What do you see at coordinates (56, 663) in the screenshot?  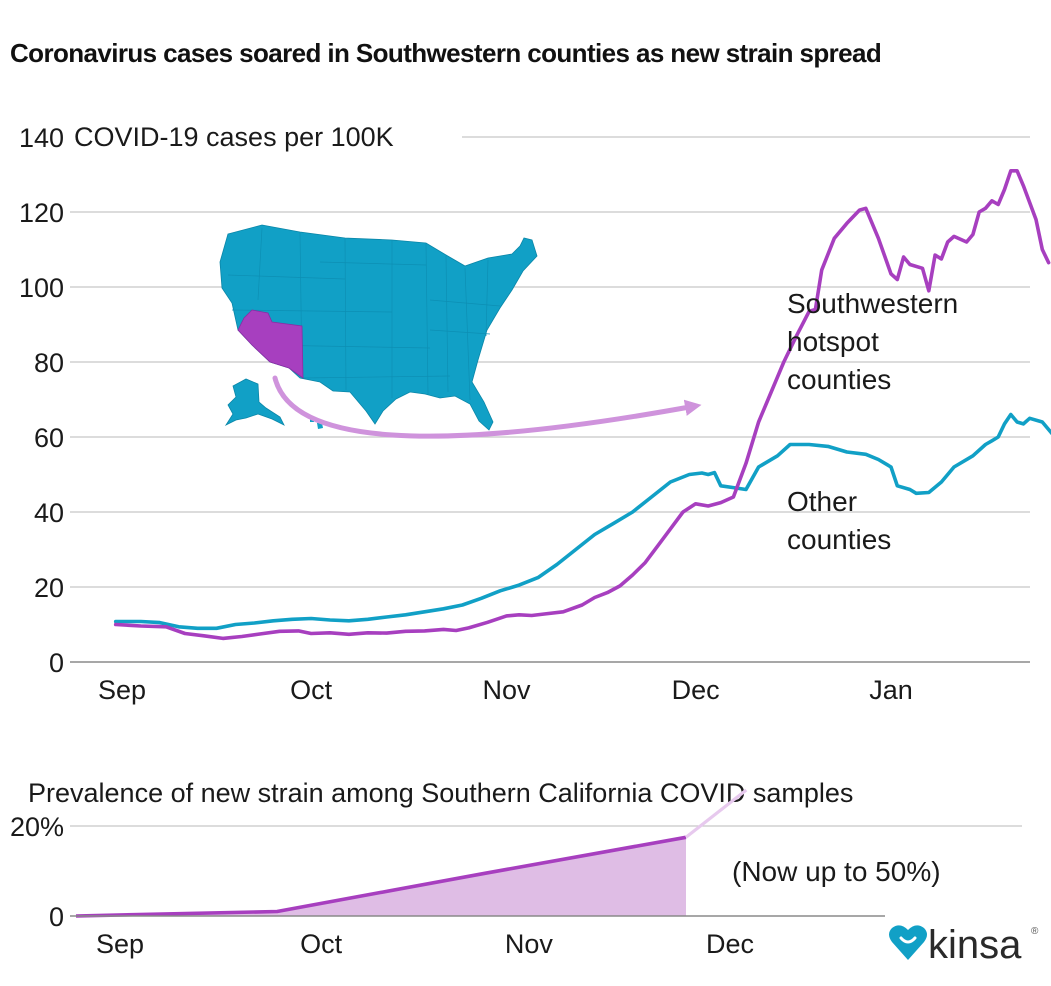 I see `main-y-tick-label: 0` at bounding box center [56, 663].